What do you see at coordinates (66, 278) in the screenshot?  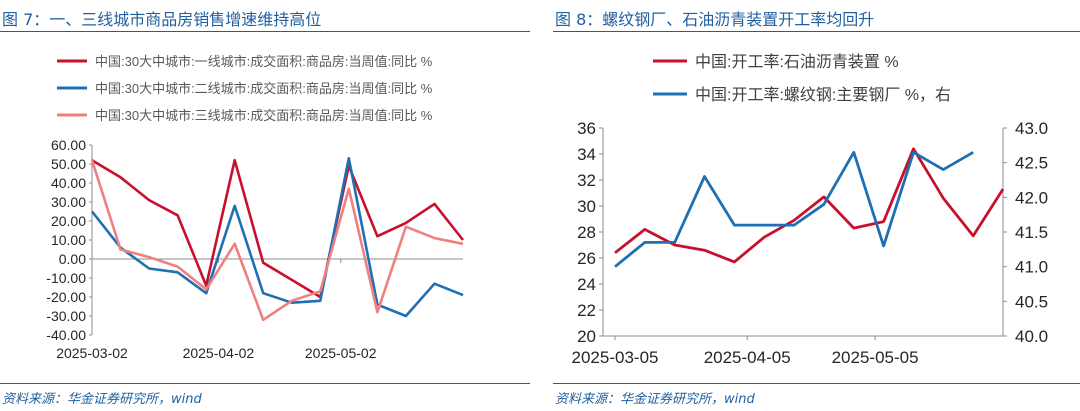 I see `y-tick-label: -10.00` at bounding box center [66, 278].